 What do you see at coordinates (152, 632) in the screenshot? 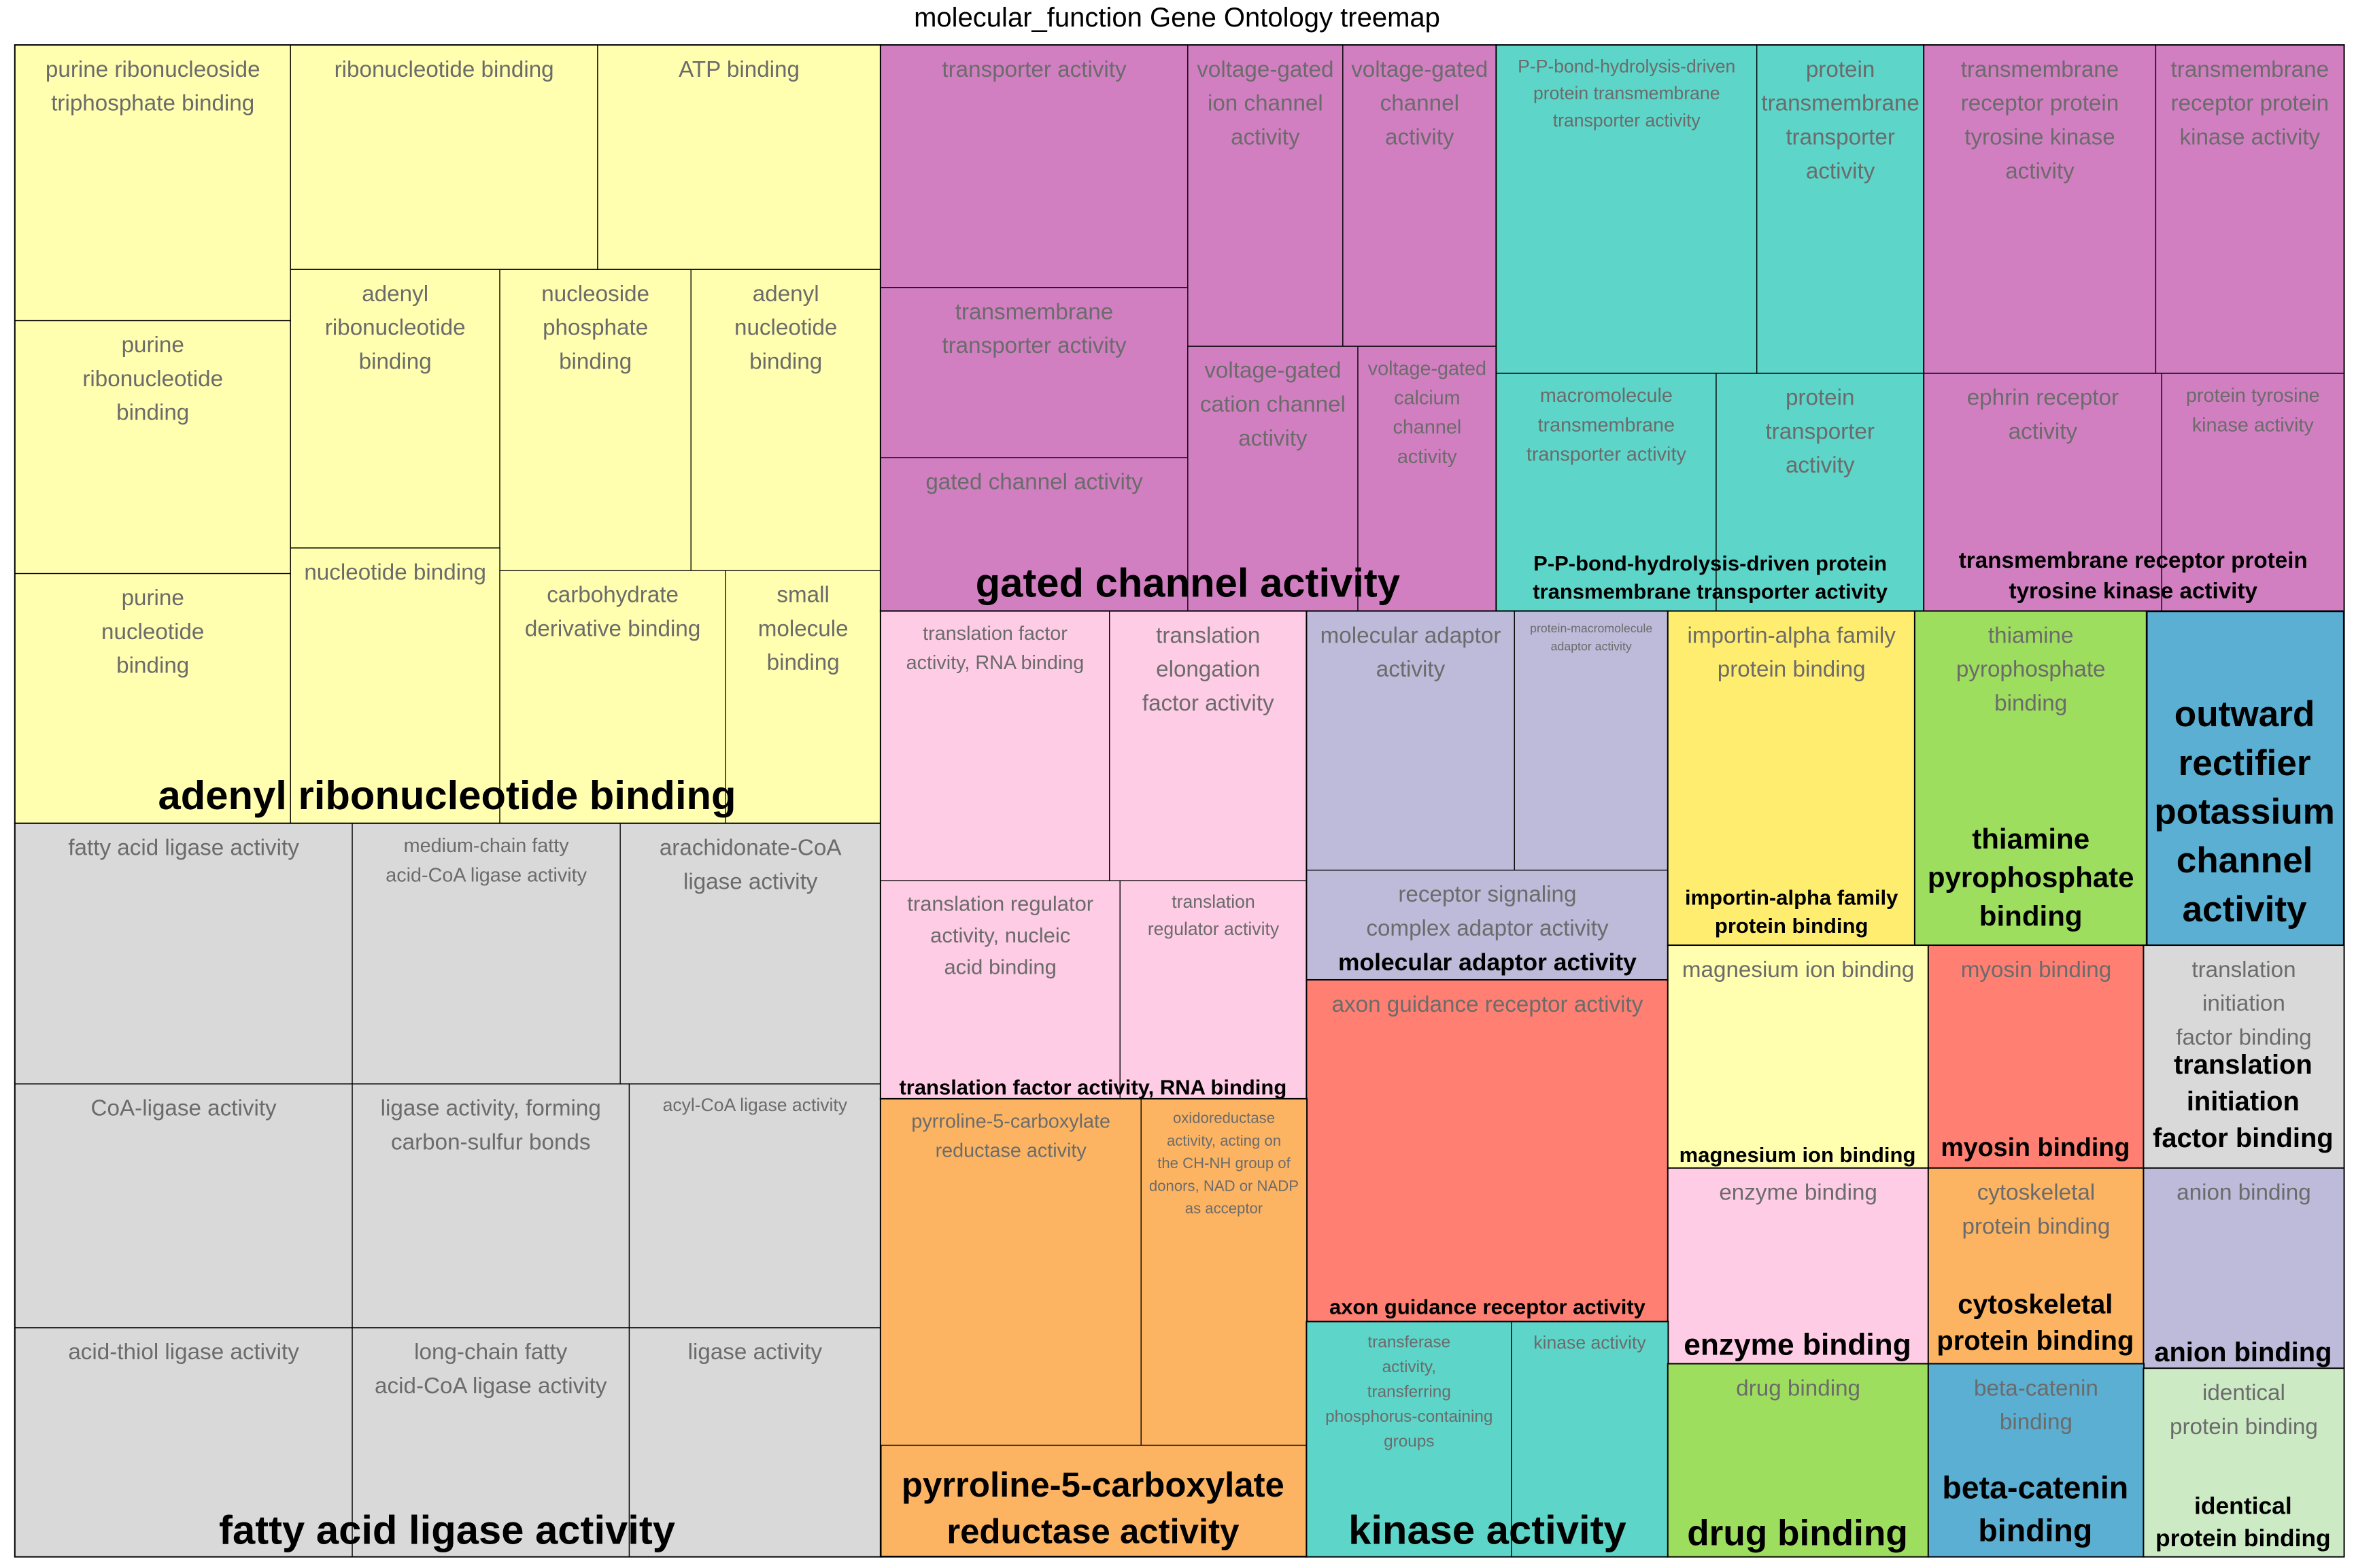
I see `item-label-purine-nucleotide-binding: purine nucleotide binding` at bounding box center [152, 632].